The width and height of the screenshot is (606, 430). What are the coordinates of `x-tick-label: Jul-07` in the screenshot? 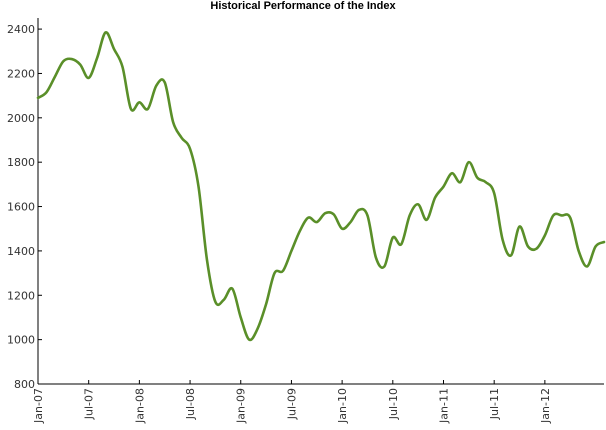 It's located at (89, 404).